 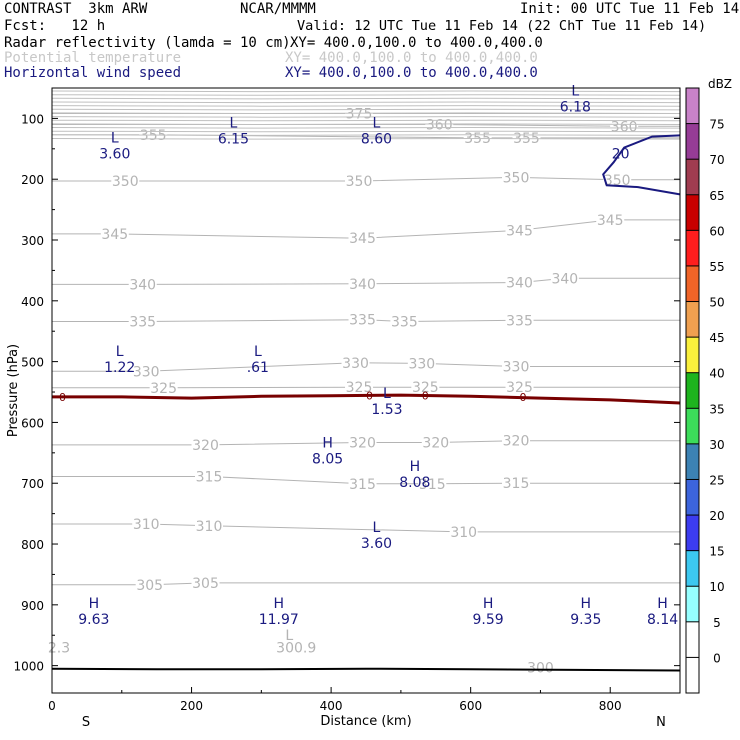 I want to click on colorbar-tick-label: 65, so click(x=716, y=196).